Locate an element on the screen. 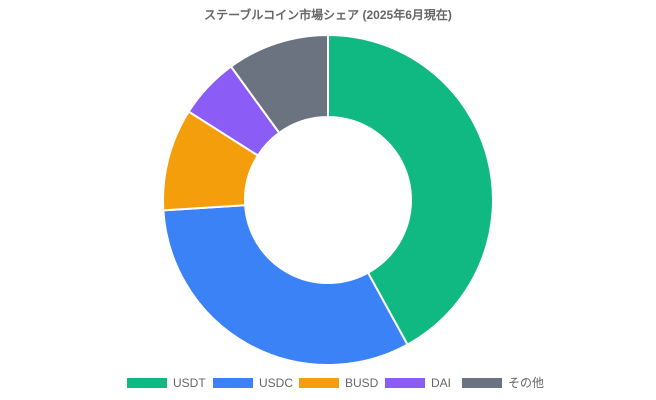 This screenshot has height=400, width=656. legend-label: BUSD is located at coordinates (362, 383).